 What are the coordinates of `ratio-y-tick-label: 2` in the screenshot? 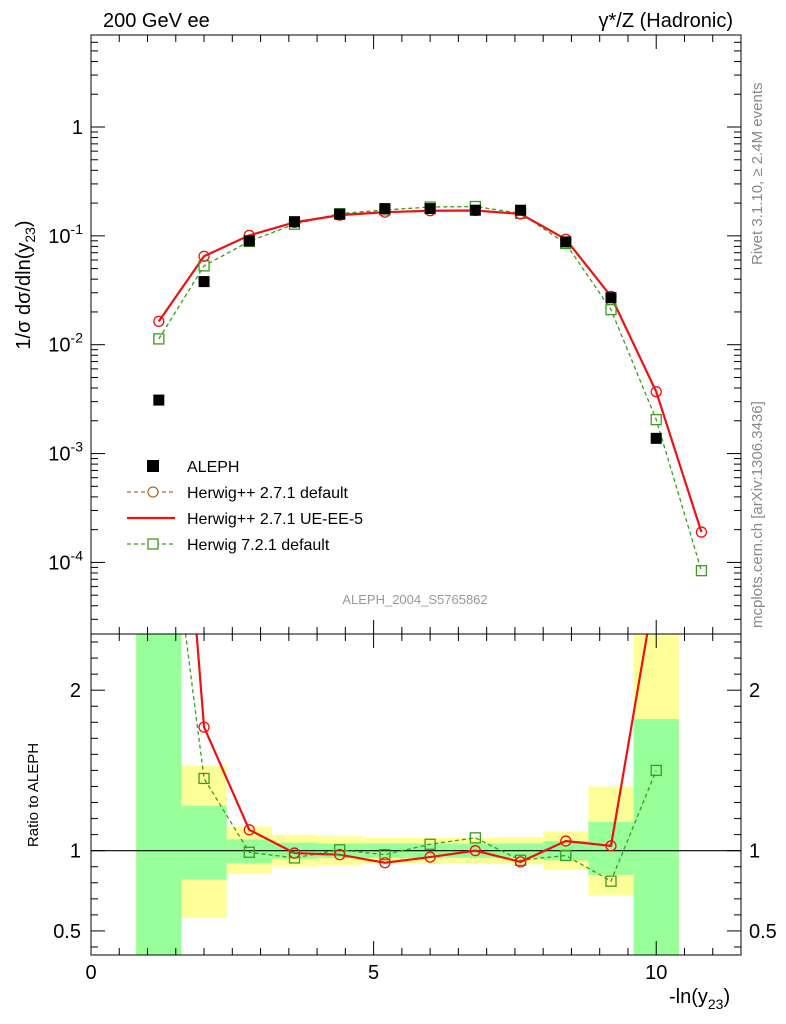 It's located at (75, 691).